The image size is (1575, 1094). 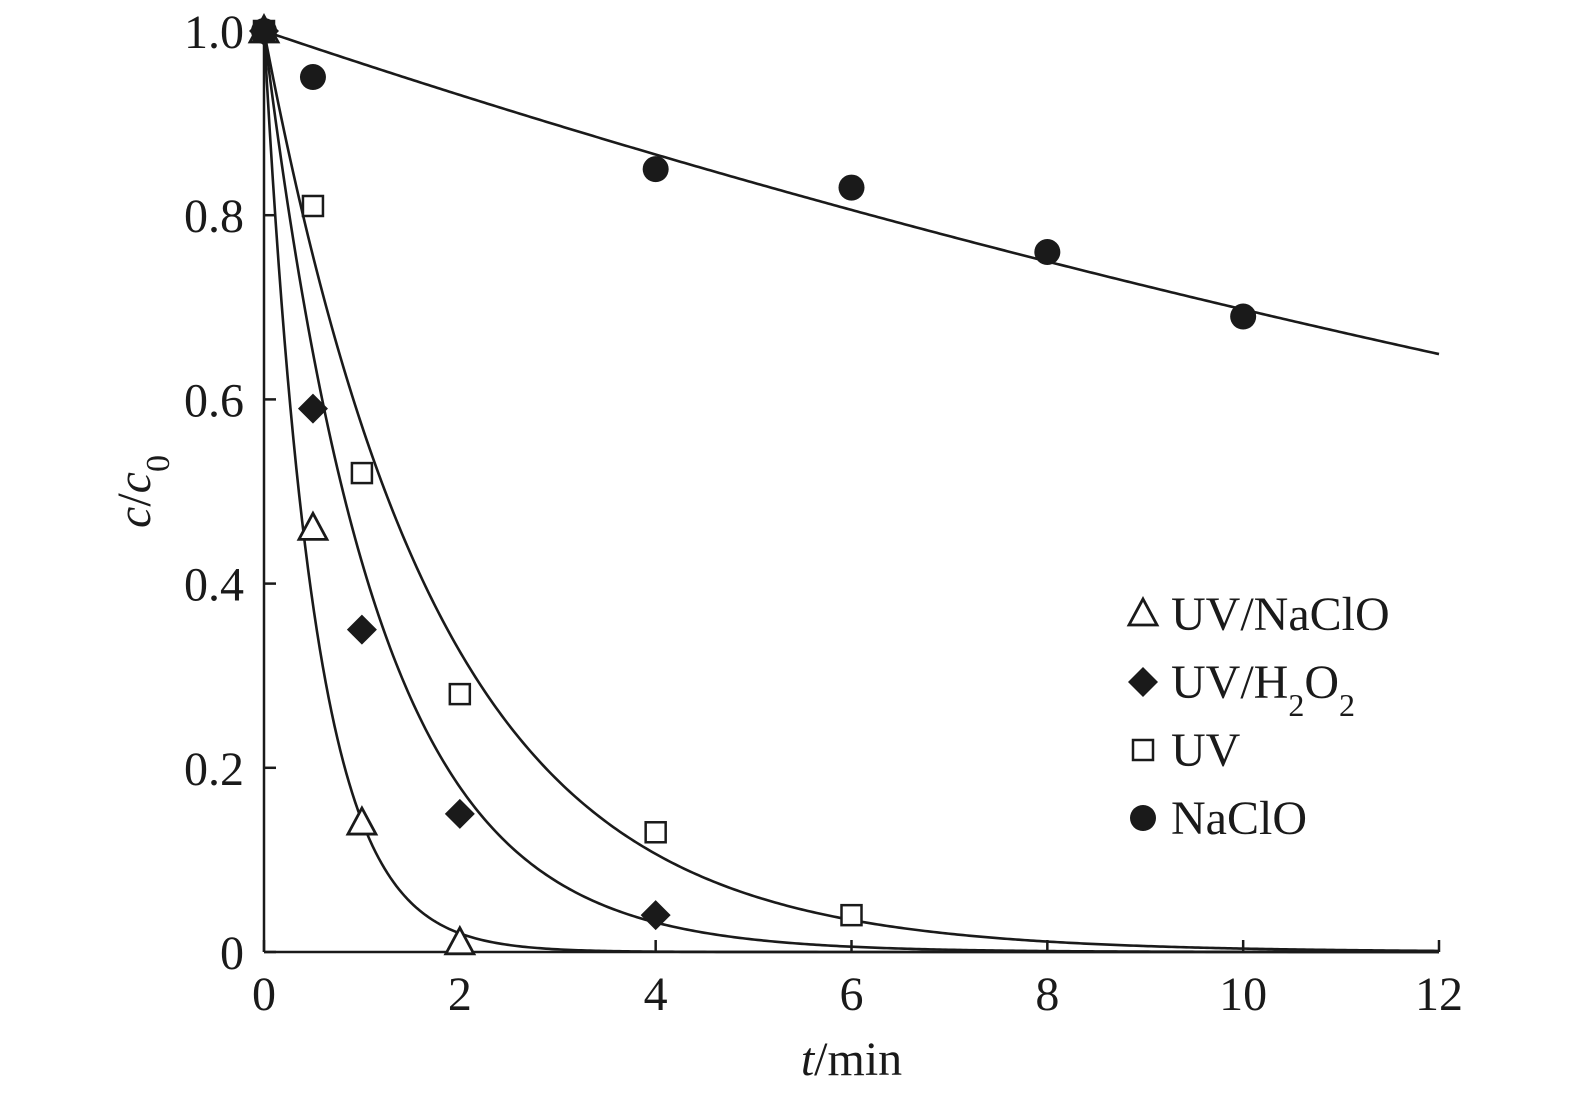 What do you see at coordinates (858, 1059) in the screenshot?
I see `x-axis-title-unit: /min` at bounding box center [858, 1059].